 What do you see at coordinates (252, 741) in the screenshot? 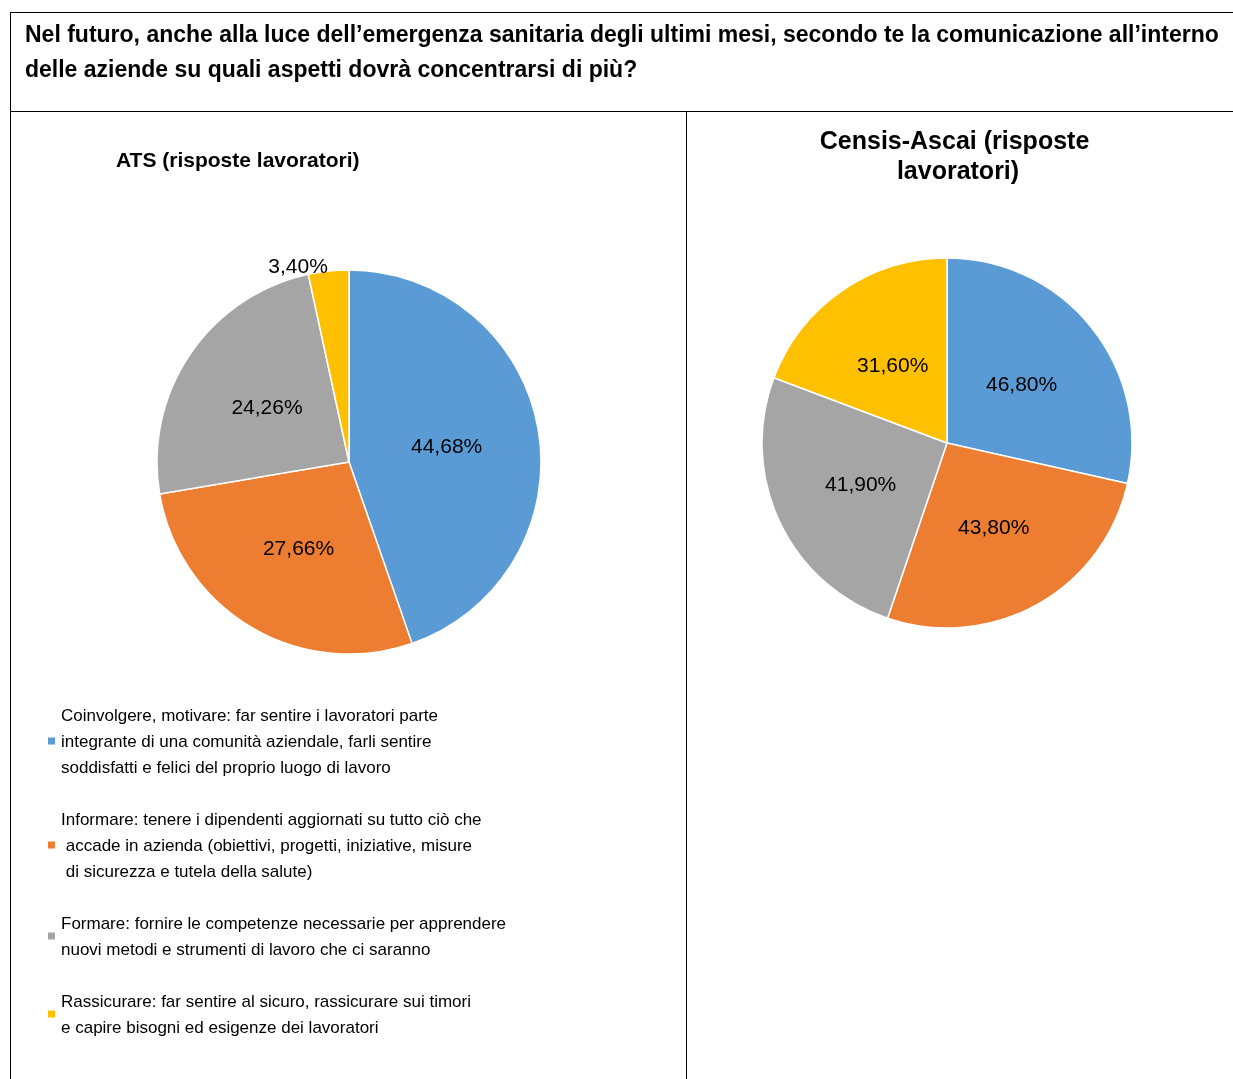
I see `legend-label: Coinvolgere, motivare: far sentire i lavoratori parte integrante di una comunità aziendale, farli sentire soddisfatti e felici del proprio luogo di lavoro` at bounding box center [252, 741].